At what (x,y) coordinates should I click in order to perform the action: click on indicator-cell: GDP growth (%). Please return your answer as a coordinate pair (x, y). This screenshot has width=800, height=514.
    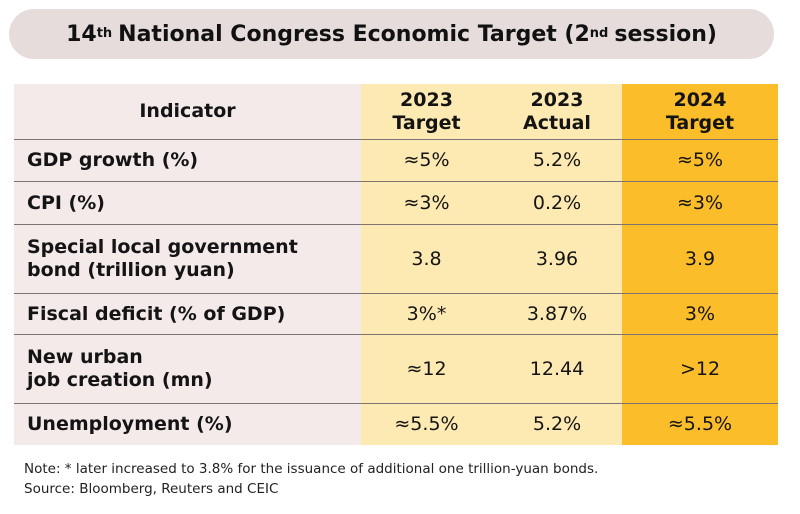
    Looking at the image, I should click on (187, 160).